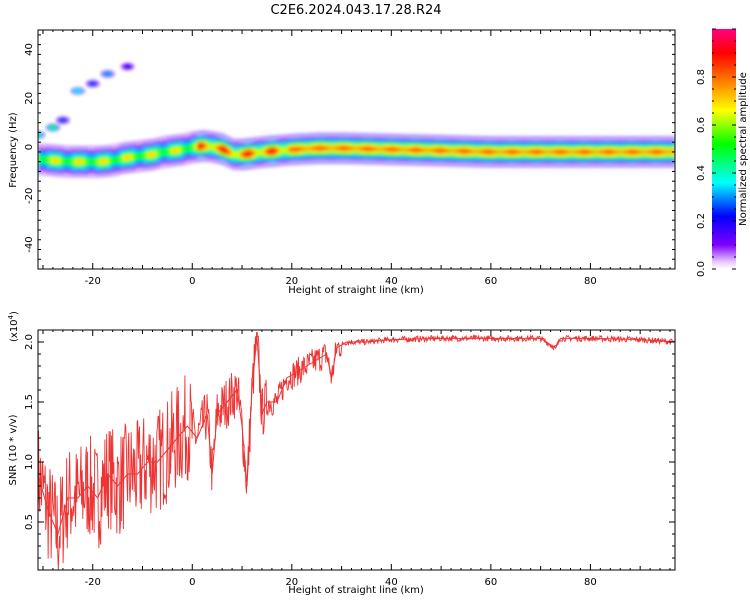  Describe the element at coordinates (14, 330) in the screenshot. I see `snr-scale-prefix: (x10` at that location.